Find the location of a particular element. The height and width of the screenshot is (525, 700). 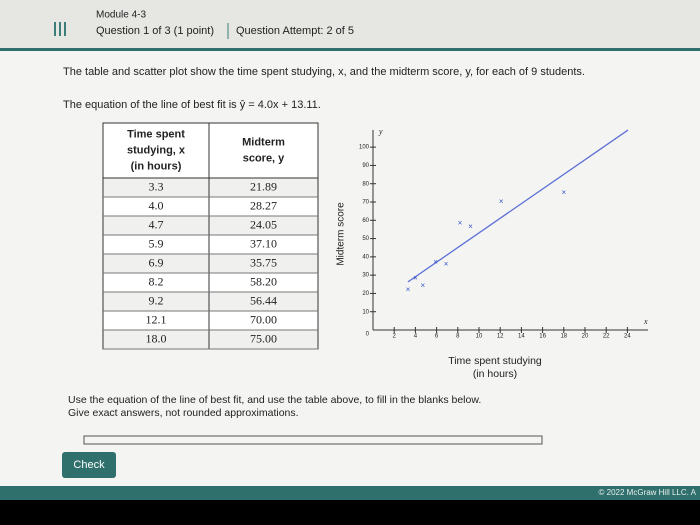

y-tick-label: 40 is located at coordinates (365, 257).